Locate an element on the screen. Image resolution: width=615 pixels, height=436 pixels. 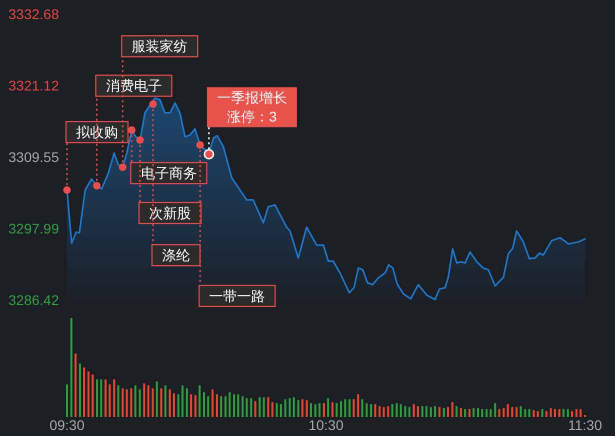
annotation: 一带一路 is located at coordinates (237, 296).